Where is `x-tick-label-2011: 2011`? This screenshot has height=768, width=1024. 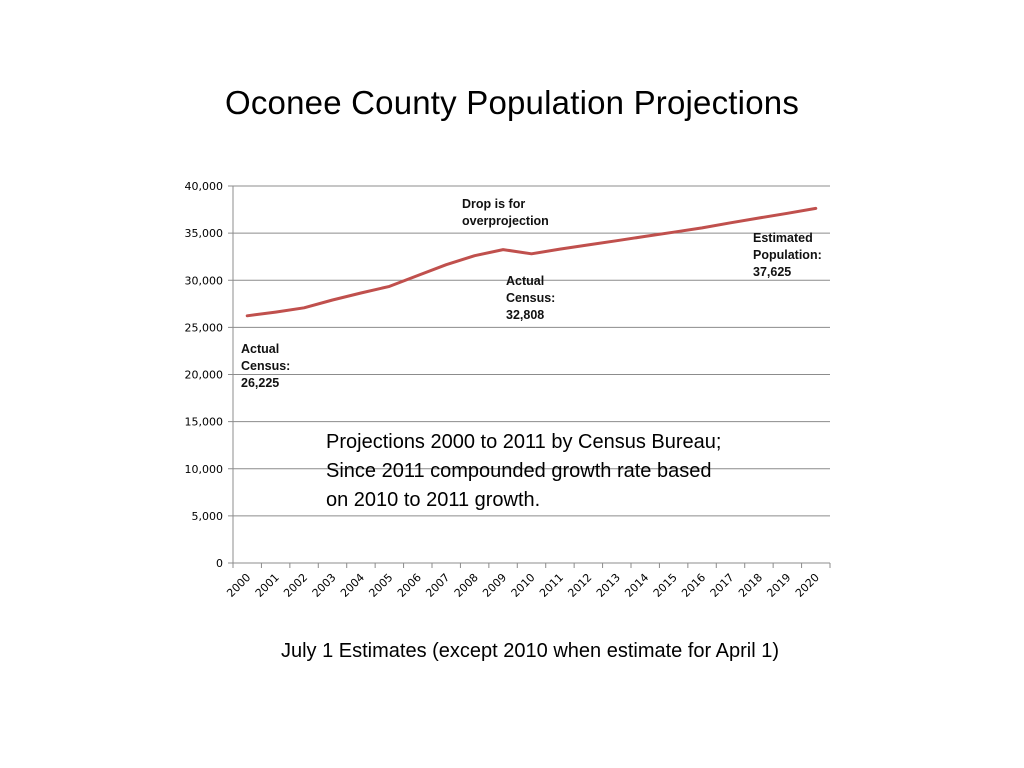
x-tick-label-2011: 2011 is located at coordinates (551, 585).